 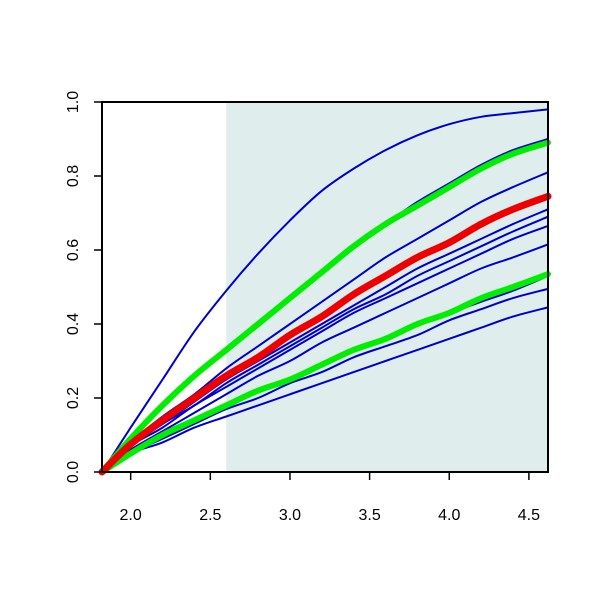 What do you see at coordinates (73, 102) in the screenshot?
I see `y-tick-label: 1.0` at bounding box center [73, 102].